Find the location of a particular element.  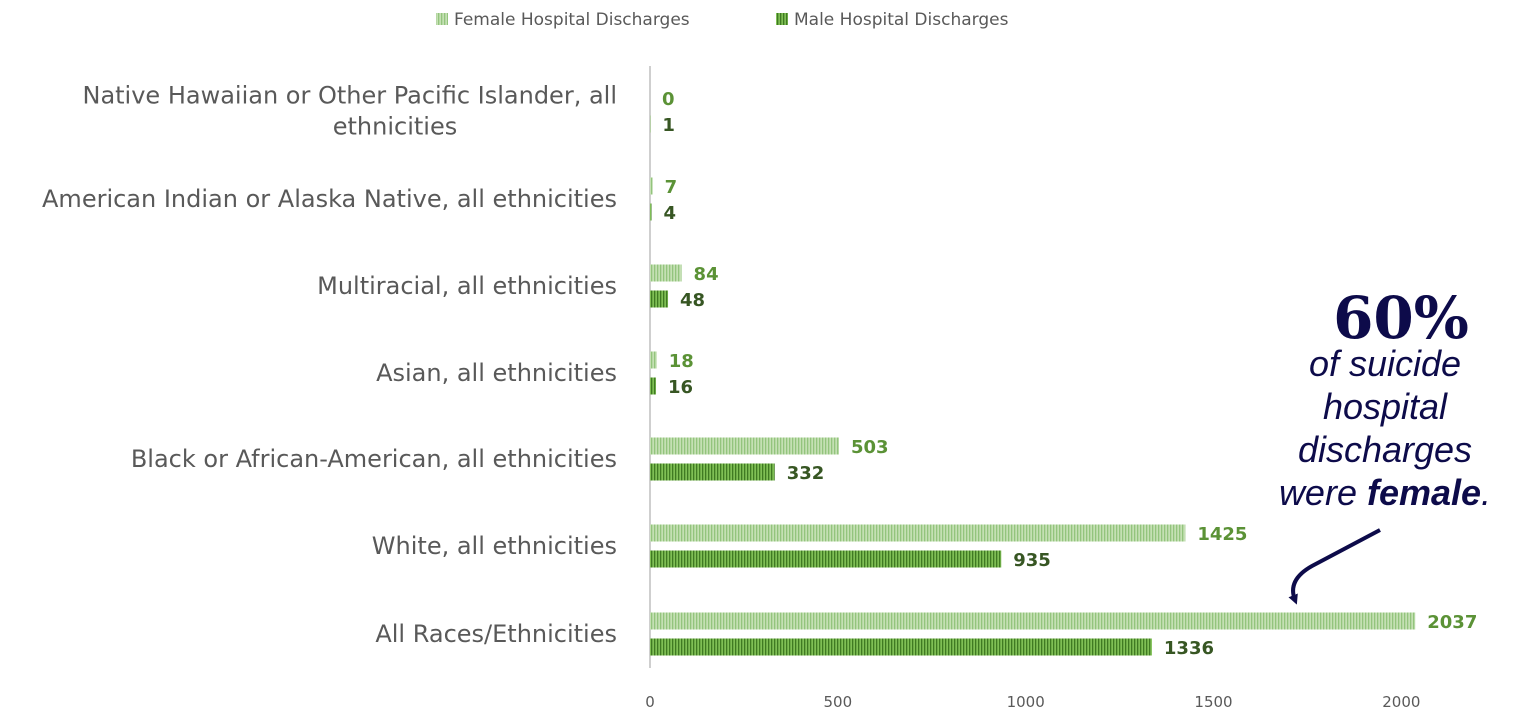

data-label-female: 0 is located at coordinates (668, 99).